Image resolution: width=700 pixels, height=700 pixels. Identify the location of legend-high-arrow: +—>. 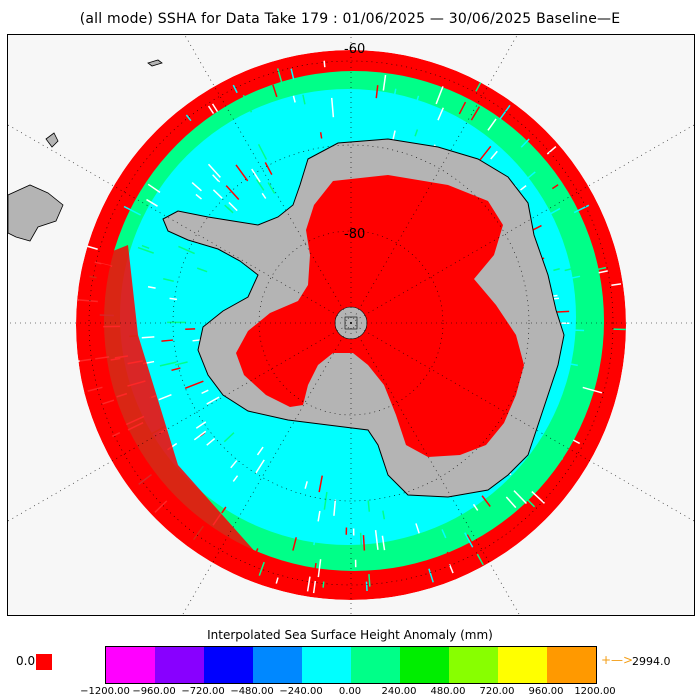
(617, 660).